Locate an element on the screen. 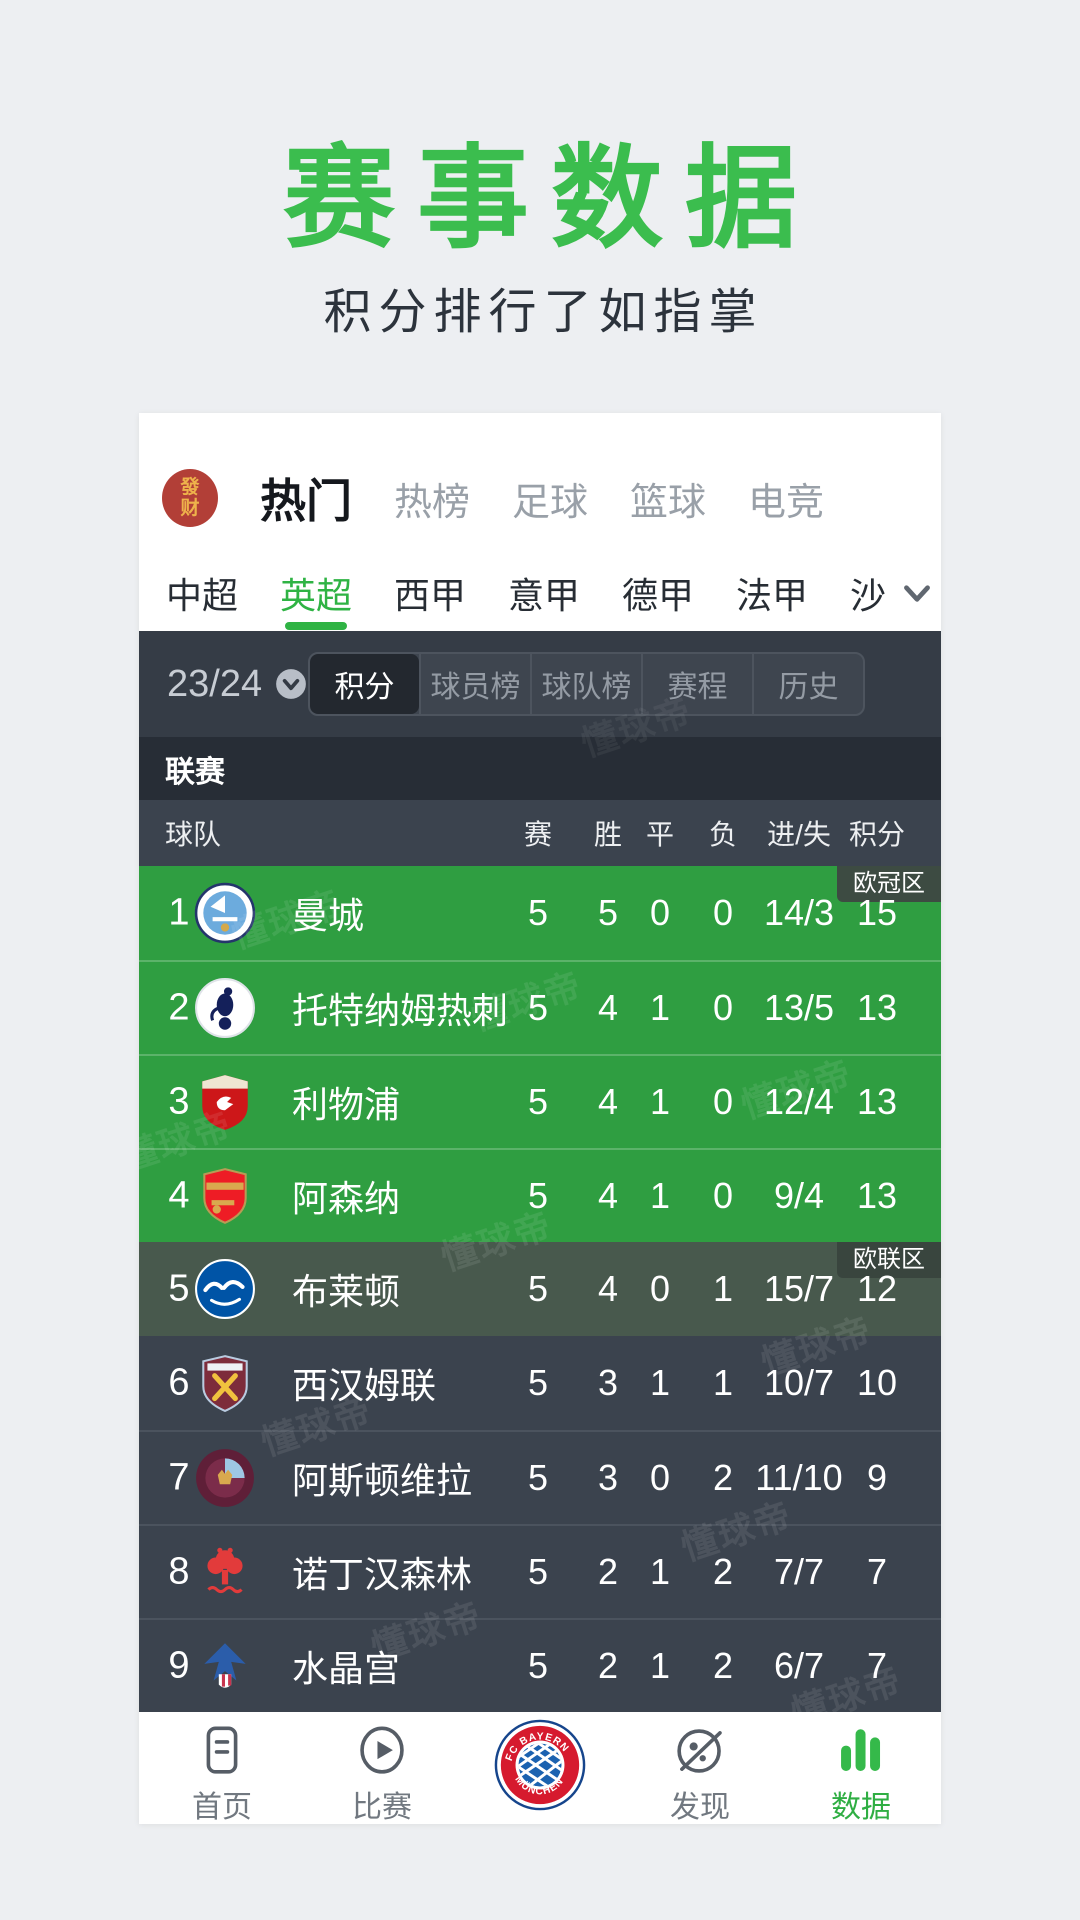 The image size is (1080, 1920). rank: 1 is located at coordinates (179, 912).